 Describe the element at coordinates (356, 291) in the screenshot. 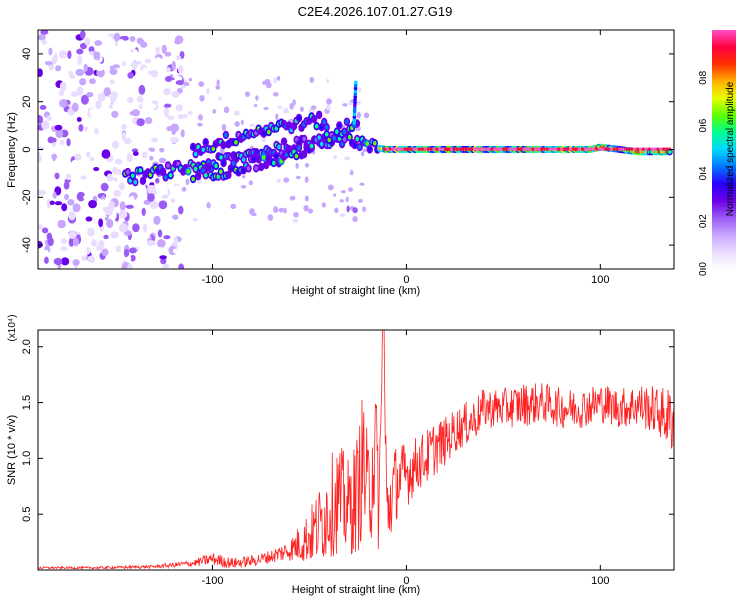

I see `spectrogram-x-axis-label: Height of straight line (km)` at that location.